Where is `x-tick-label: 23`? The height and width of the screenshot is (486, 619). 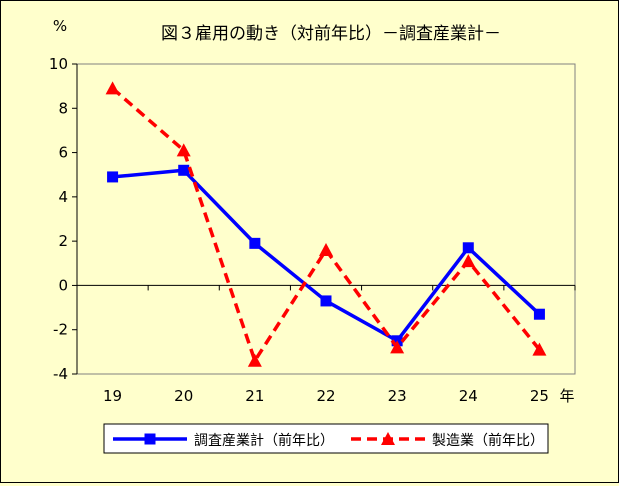
x-tick-label: 23 is located at coordinates (397, 396).